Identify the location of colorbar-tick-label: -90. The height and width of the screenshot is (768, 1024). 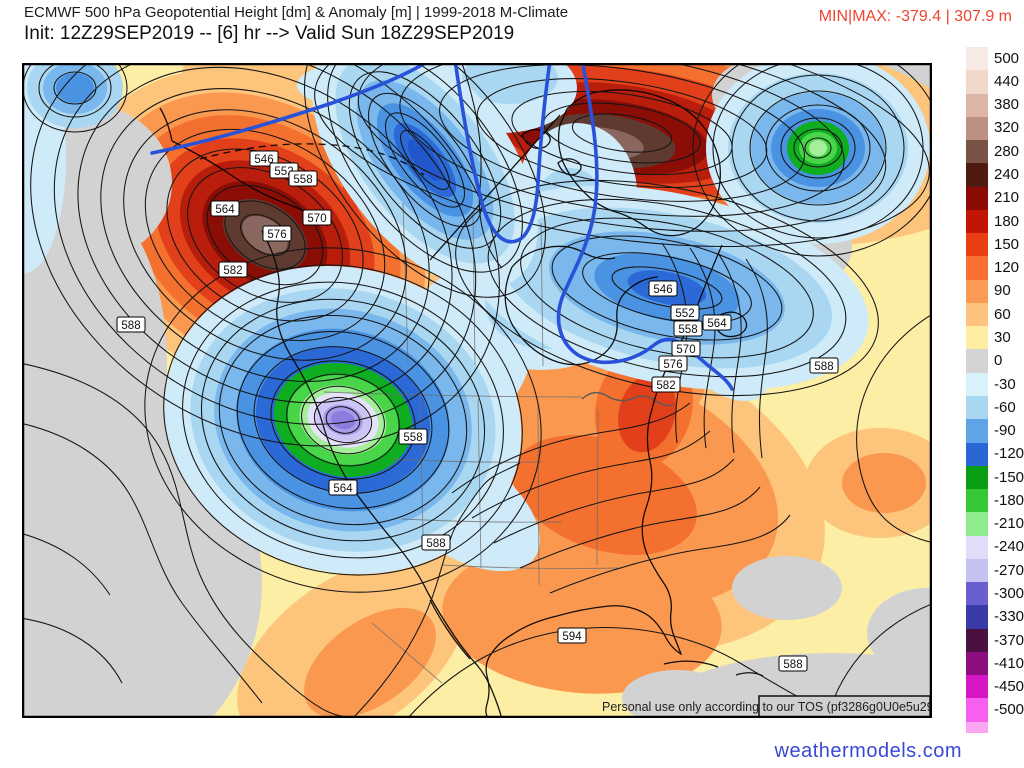
(1005, 431).